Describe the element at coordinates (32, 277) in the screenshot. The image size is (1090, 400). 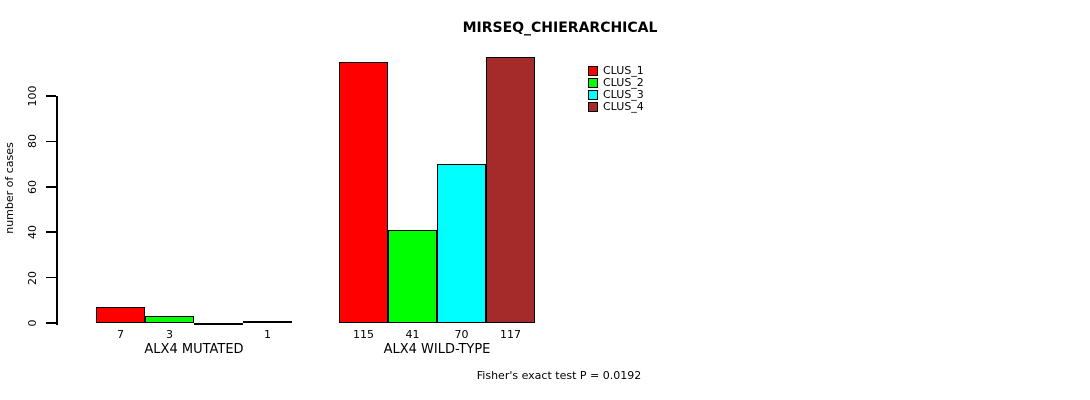
I see `y-tick-label: 20` at that location.